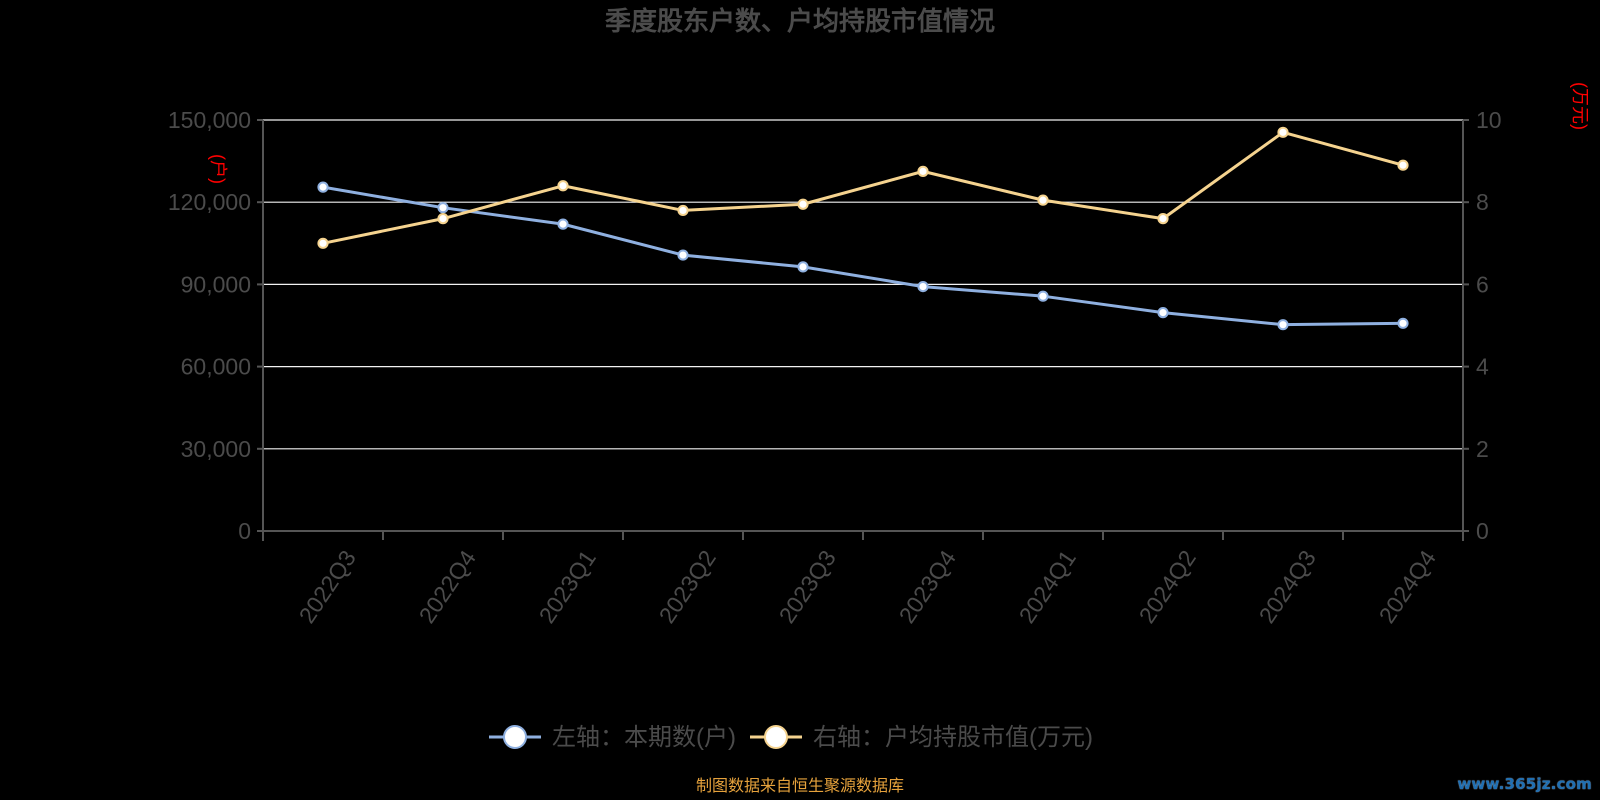 The image size is (1600, 800). What do you see at coordinates (807, 586) in the screenshot?
I see `x-axis-tick-label: 2023Q3` at bounding box center [807, 586].